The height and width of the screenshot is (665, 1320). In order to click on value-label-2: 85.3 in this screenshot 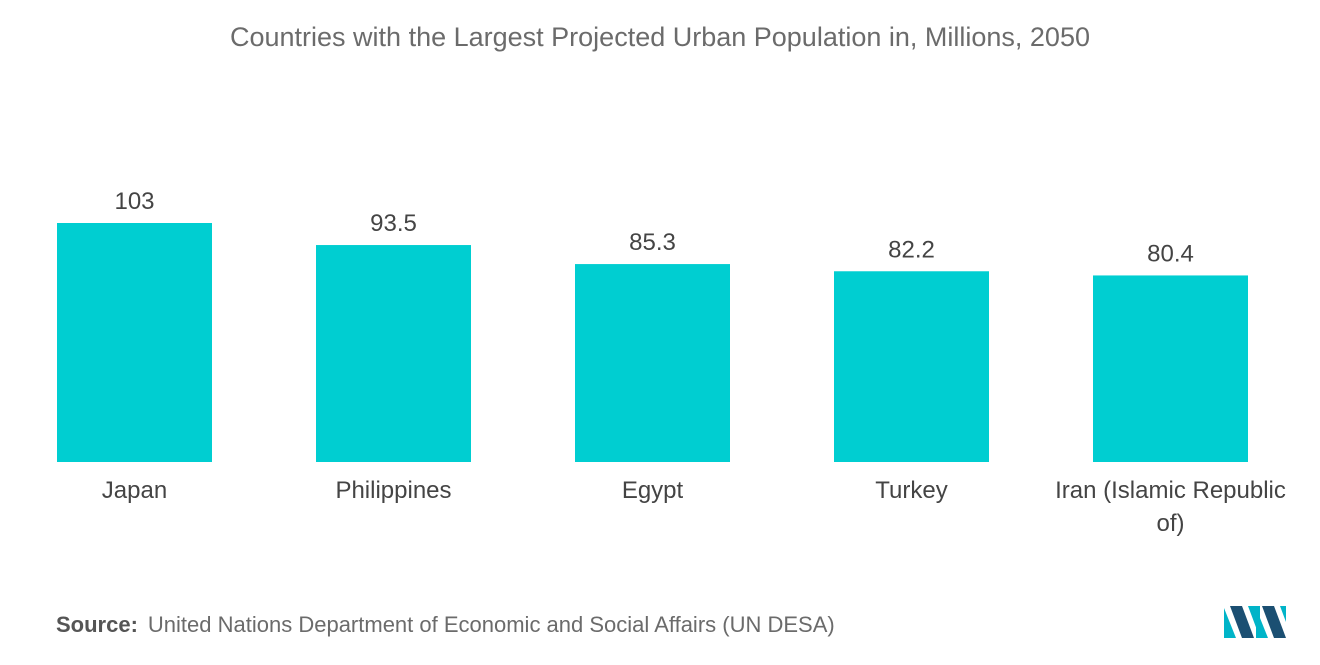, I will do `click(652, 242)`.